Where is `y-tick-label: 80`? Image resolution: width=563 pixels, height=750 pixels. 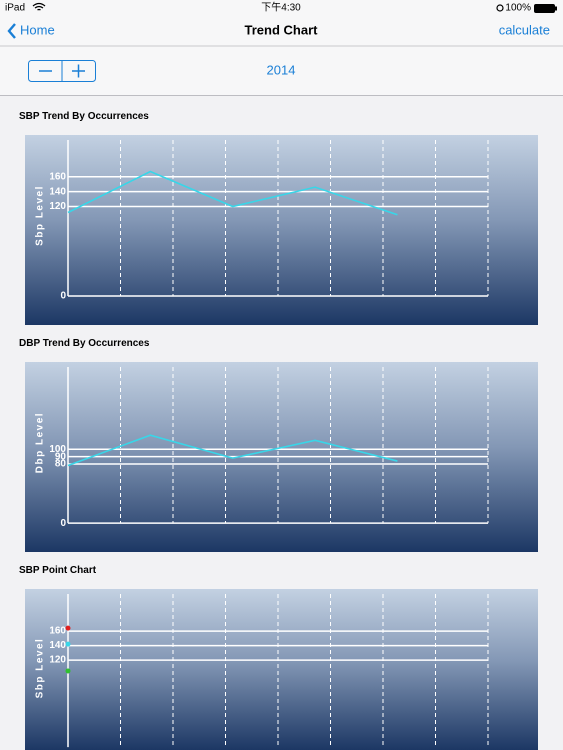
y-tick-label: 80 is located at coordinates (61, 464).